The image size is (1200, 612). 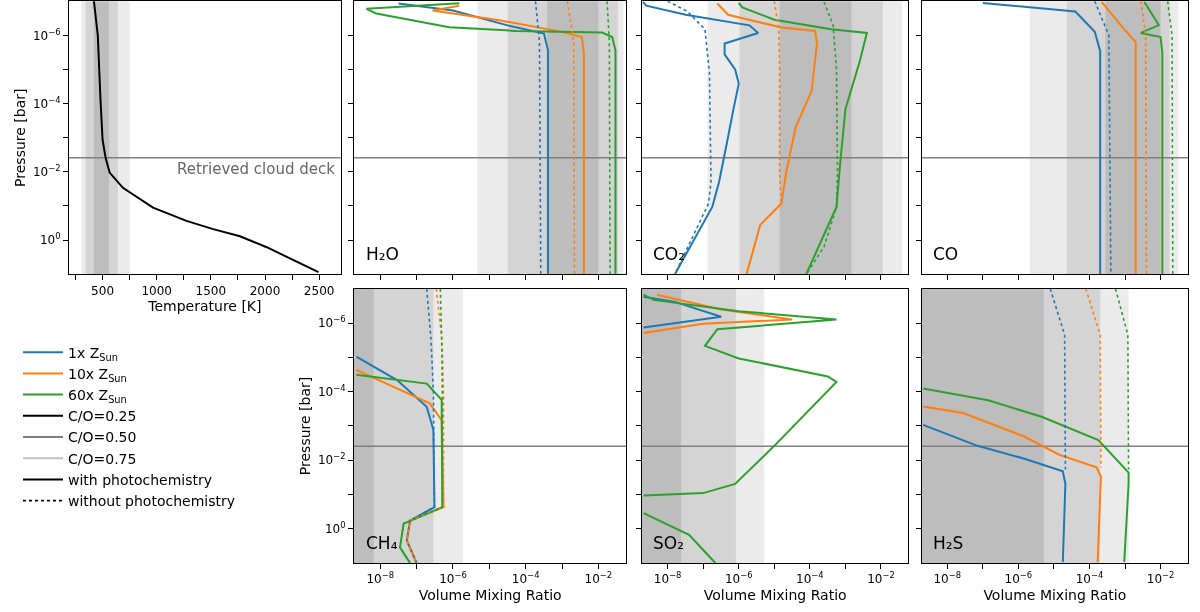 I want to click on legend-label: 1x Z$_{Sun}$, so click(x=93, y=353).